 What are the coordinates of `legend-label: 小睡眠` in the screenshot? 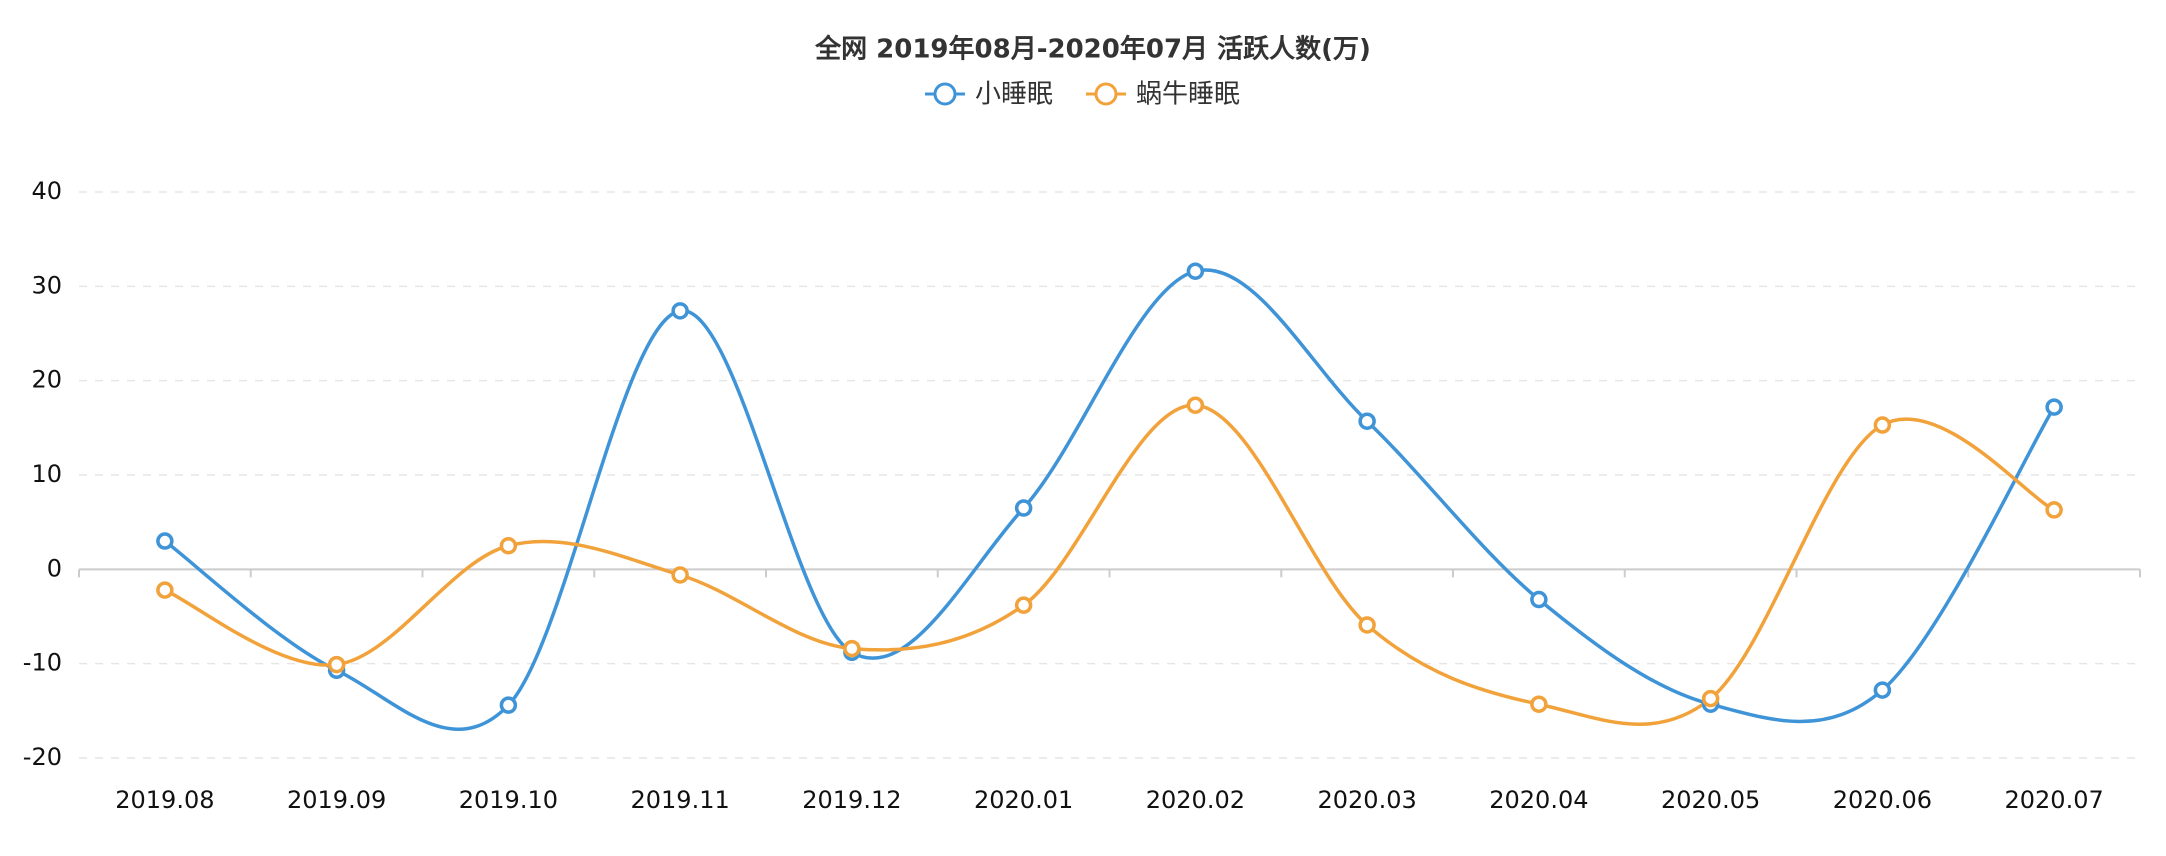 It's located at (1014, 95).